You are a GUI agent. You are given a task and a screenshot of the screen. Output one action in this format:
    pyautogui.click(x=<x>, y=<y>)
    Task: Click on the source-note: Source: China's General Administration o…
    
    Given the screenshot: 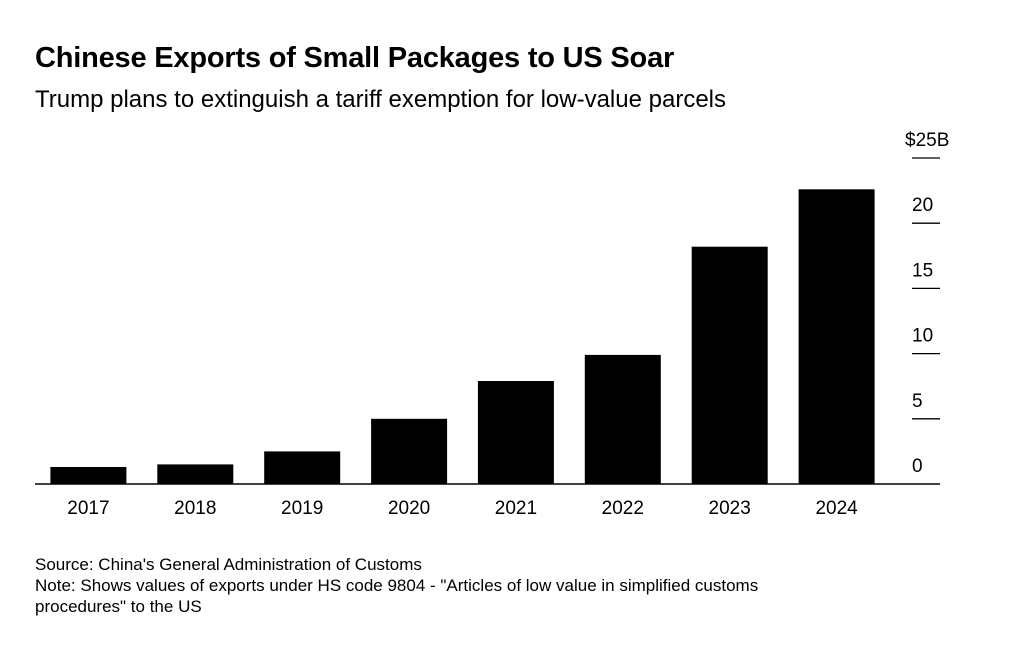 What is the action you would take?
    pyautogui.click(x=228, y=564)
    